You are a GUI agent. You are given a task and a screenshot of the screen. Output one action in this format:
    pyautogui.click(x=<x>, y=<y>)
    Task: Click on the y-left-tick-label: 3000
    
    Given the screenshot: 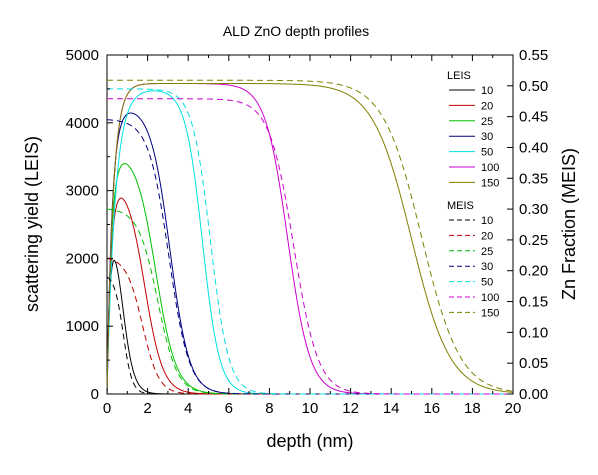 What is the action you would take?
    pyautogui.click(x=82, y=191)
    